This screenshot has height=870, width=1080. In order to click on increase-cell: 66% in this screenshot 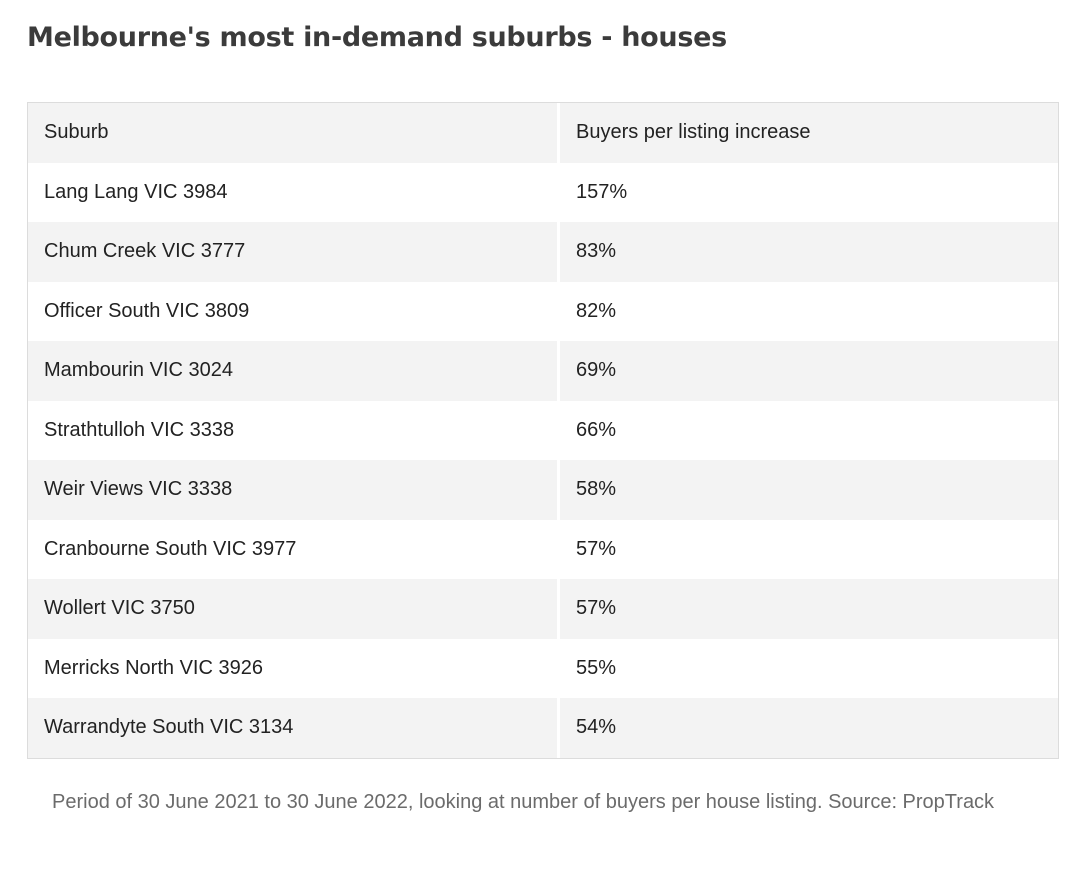, I will do `click(596, 429)`.